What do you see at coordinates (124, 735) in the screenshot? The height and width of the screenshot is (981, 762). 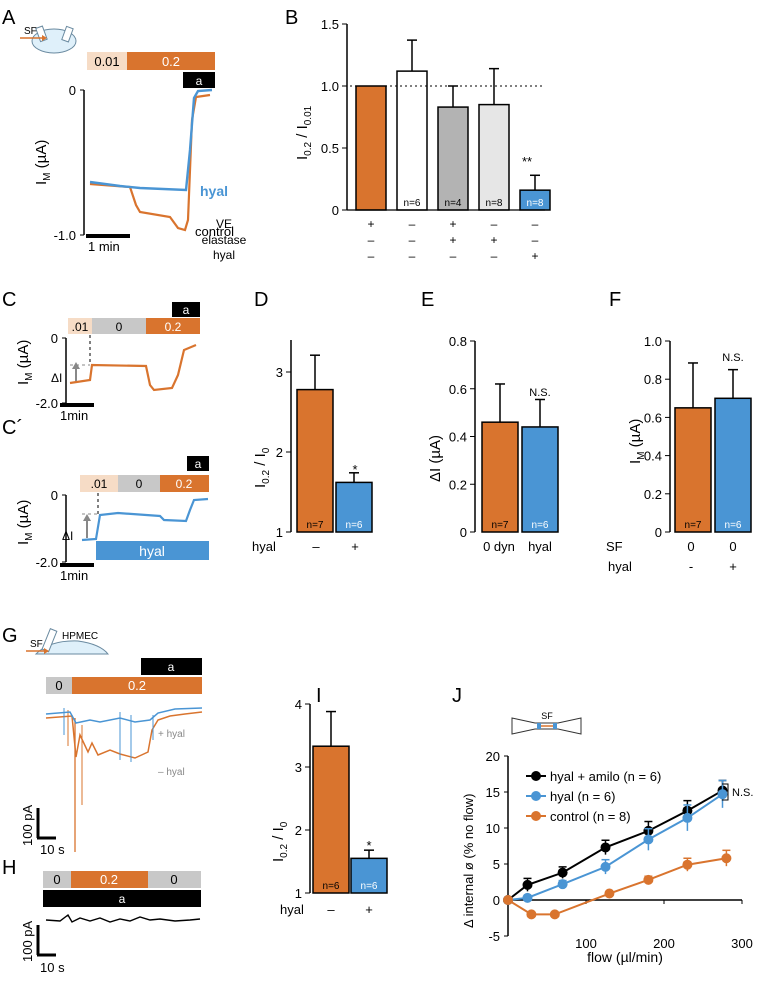 I see `minus-hyal-trace` at bounding box center [124, 735].